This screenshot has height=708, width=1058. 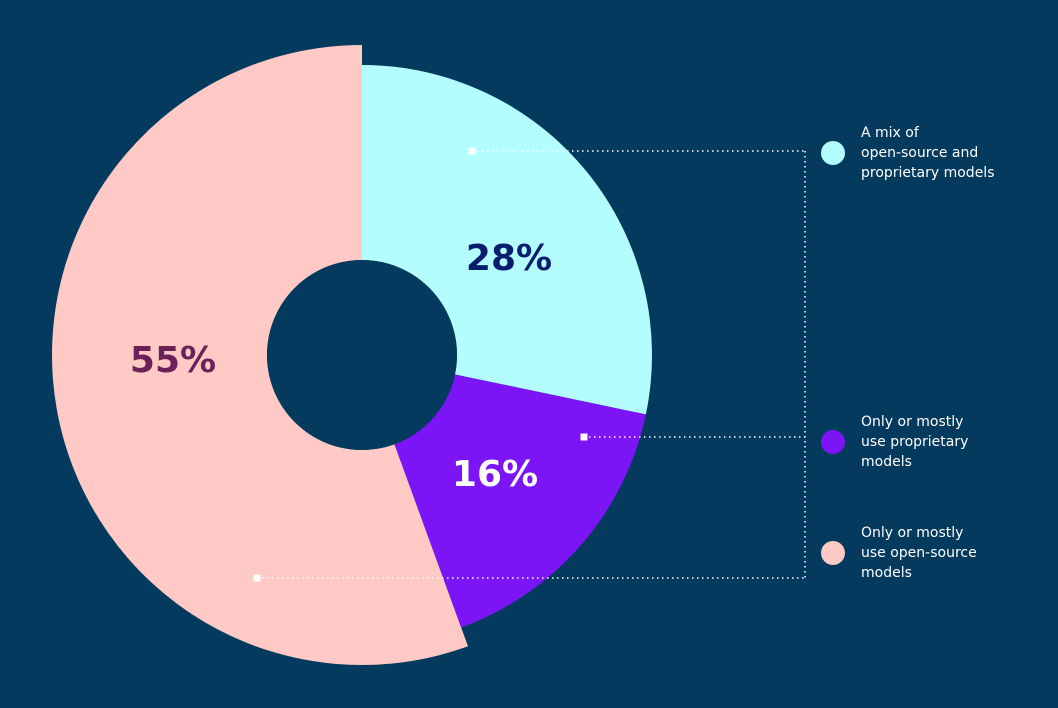 What do you see at coordinates (886, 573) in the screenshot?
I see `legend-label-2-line-2: models` at bounding box center [886, 573].